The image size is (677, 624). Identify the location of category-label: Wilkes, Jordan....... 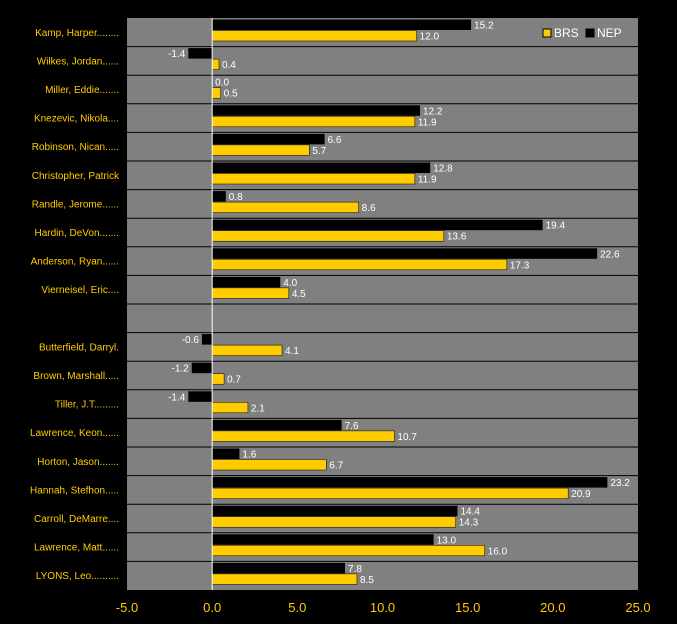
(78, 61).